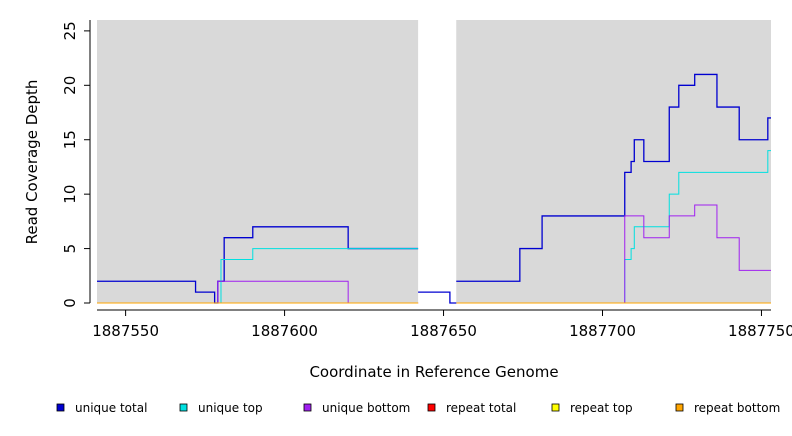 This screenshot has height=436, width=792. I want to click on legend-item: unique bottom, so click(356, 408).